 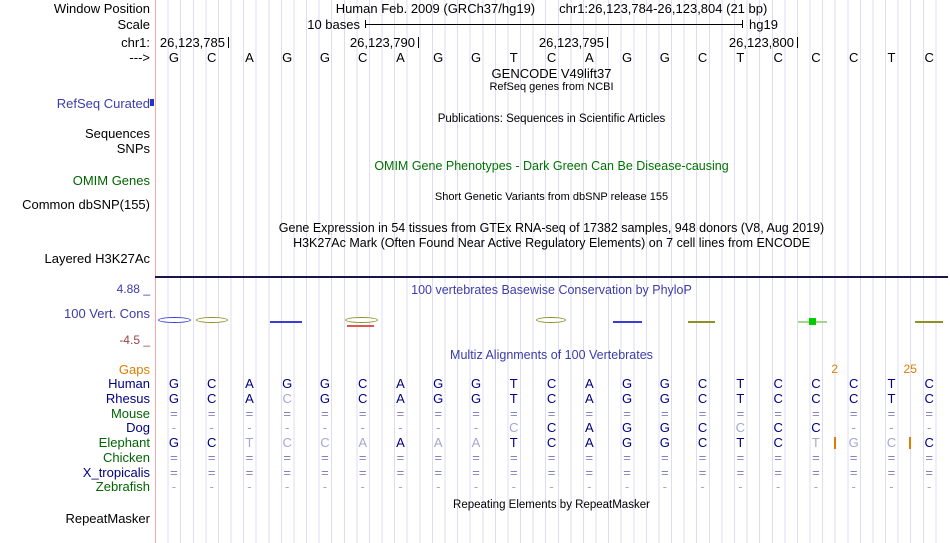 I want to click on track-label-sequences: Sequences, so click(x=117, y=133).